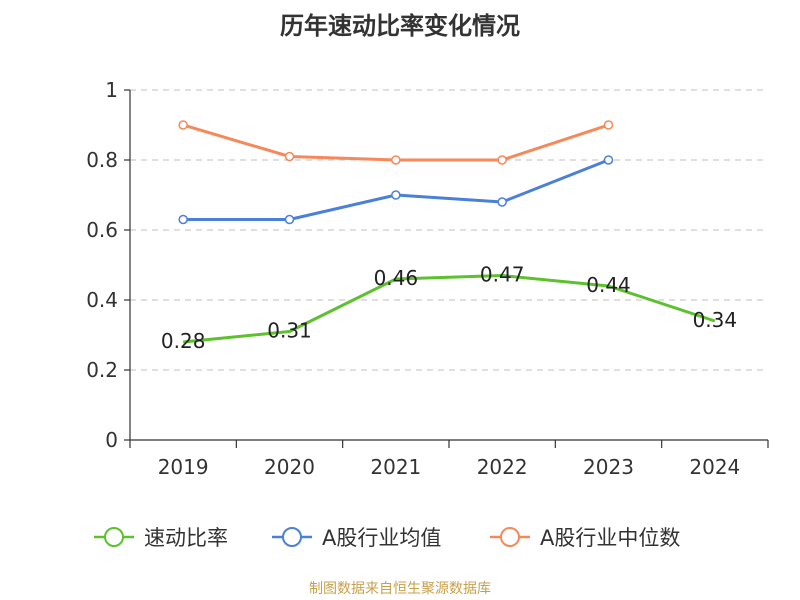 Image resolution: width=800 pixels, height=600 pixels. I want to click on y-tick-label: 0.4, so click(102, 300).